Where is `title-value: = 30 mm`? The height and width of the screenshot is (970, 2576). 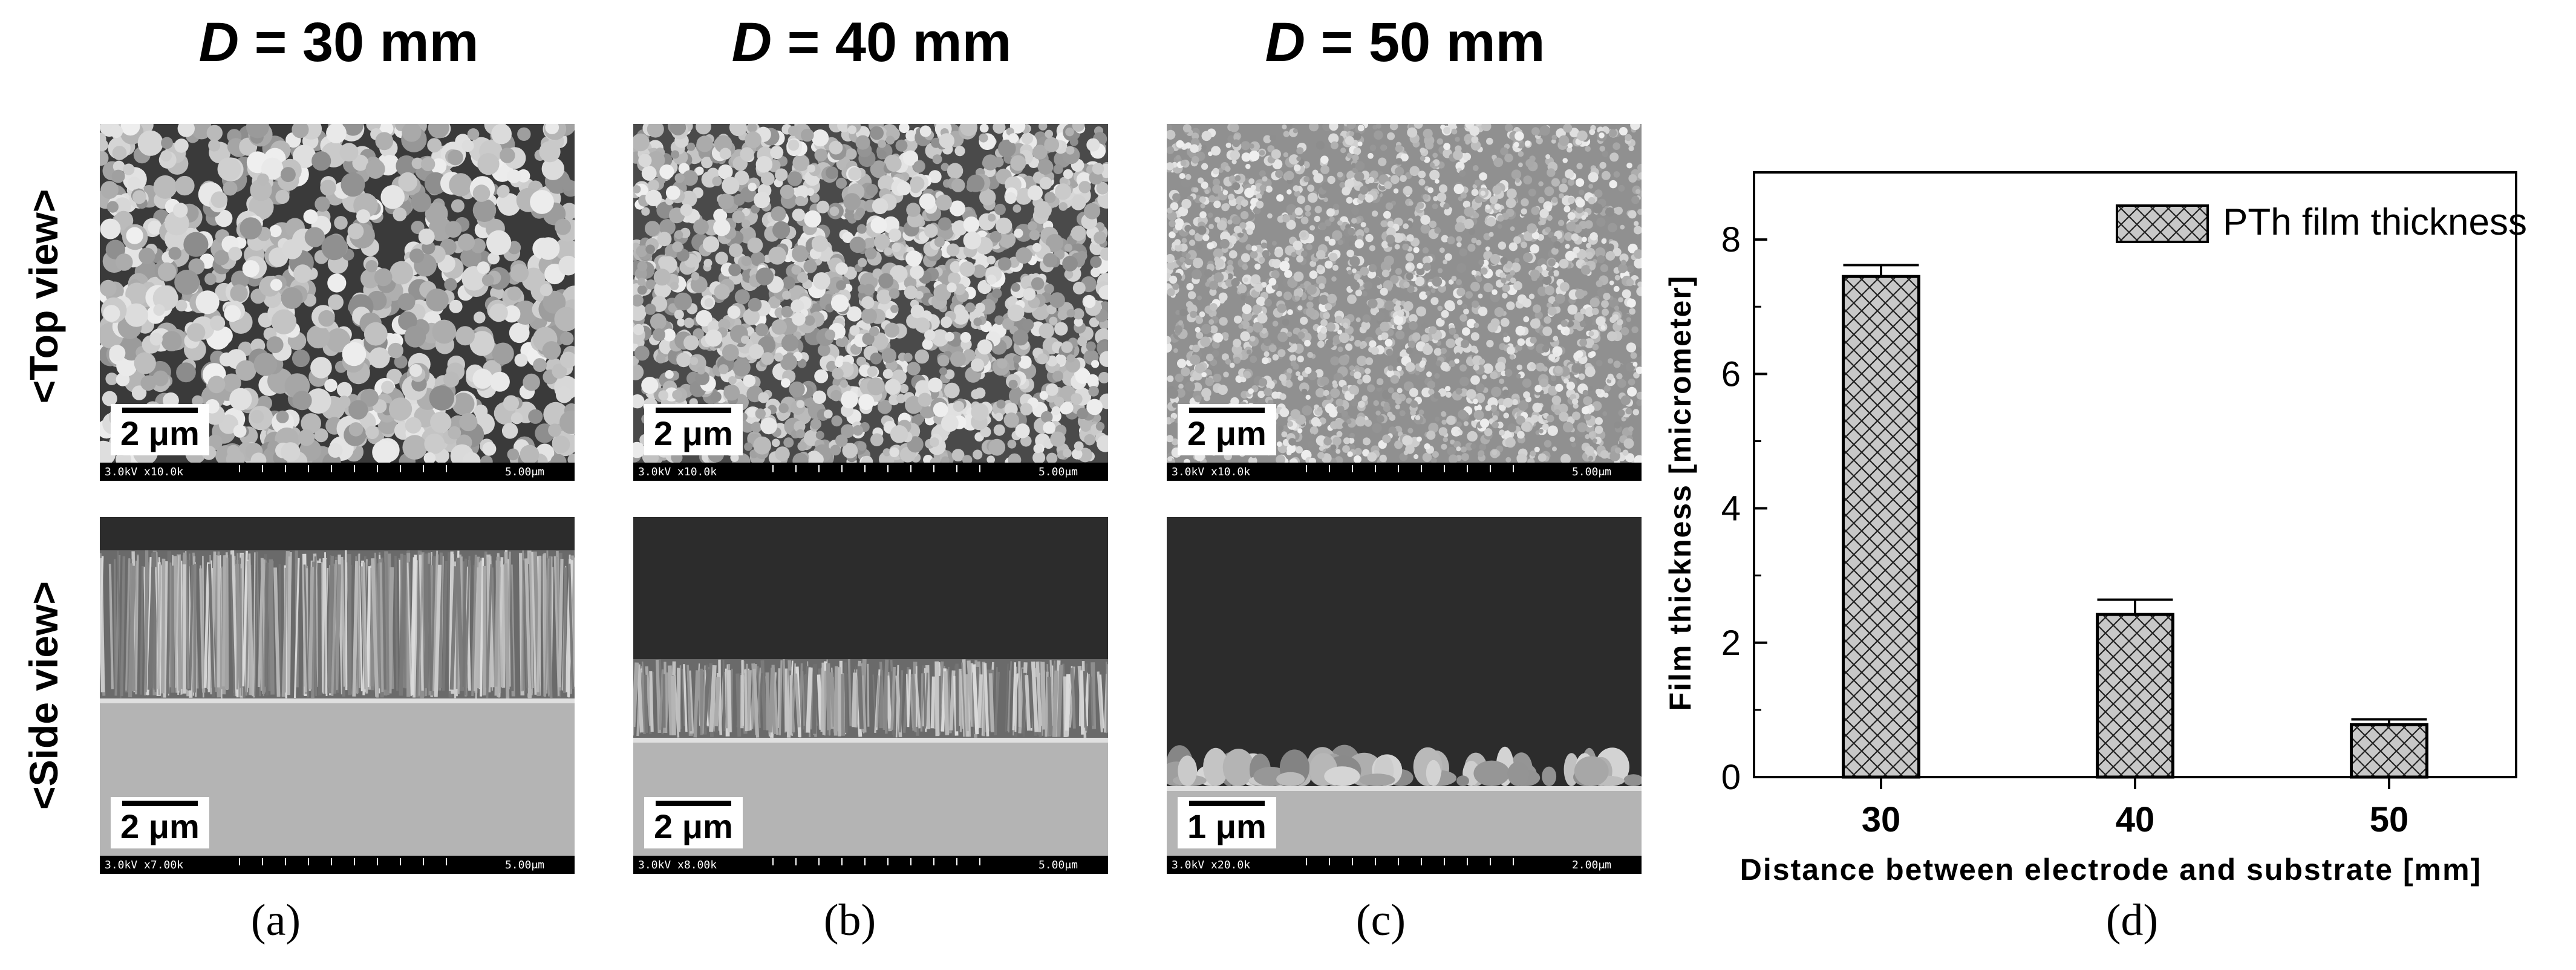 title-value: = 30 mm is located at coordinates (359, 42).